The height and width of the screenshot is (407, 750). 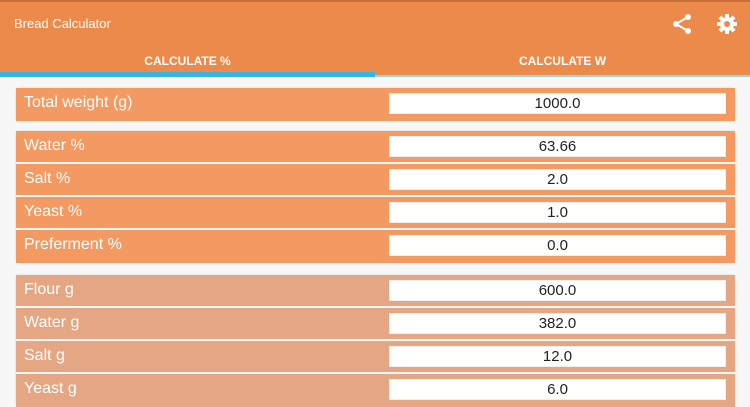 I want to click on flour-weight-label: Flour g, so click(x=49, y=289).